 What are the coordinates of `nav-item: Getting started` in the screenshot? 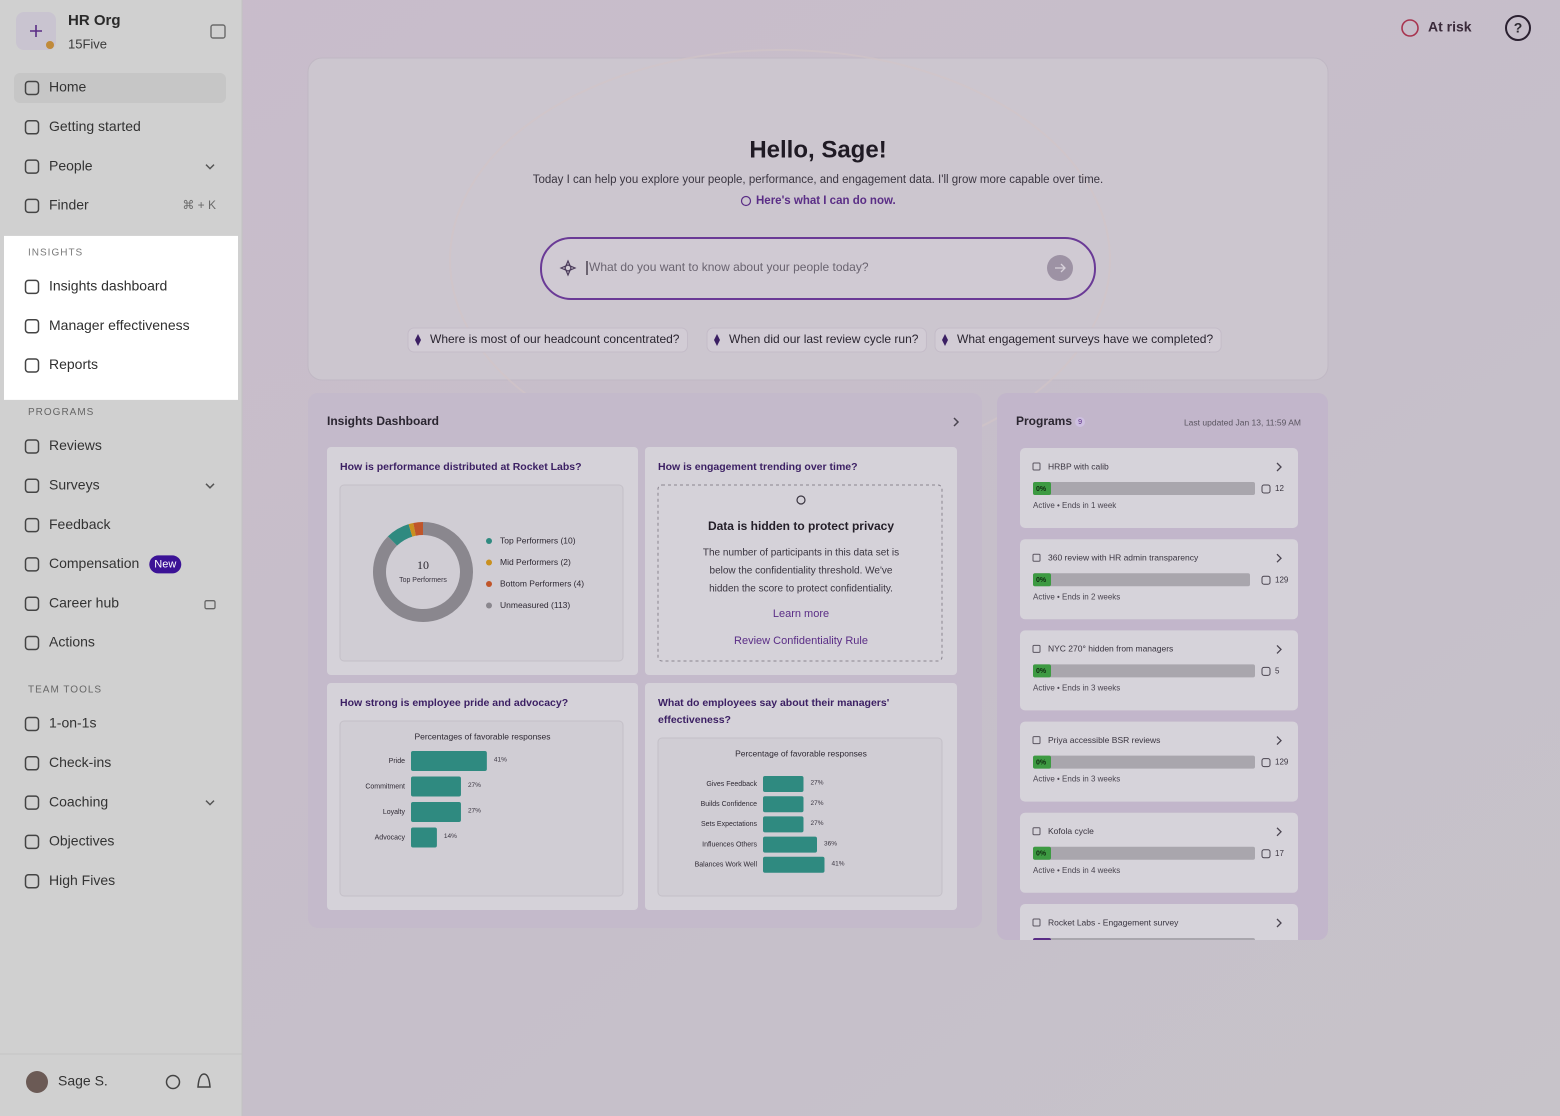 It's located at (95, 126).